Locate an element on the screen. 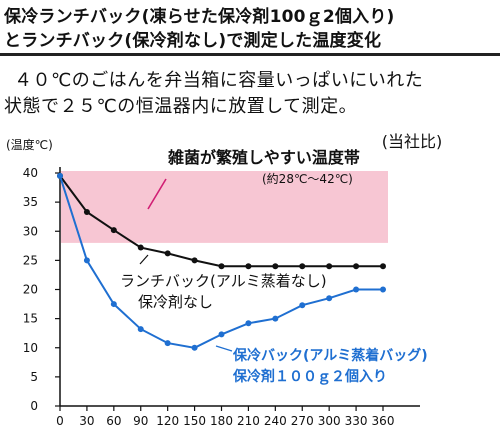 The width and height of the screenshot is (500, 435). y-tick-label: 35 is located at coordinates (30, 202).